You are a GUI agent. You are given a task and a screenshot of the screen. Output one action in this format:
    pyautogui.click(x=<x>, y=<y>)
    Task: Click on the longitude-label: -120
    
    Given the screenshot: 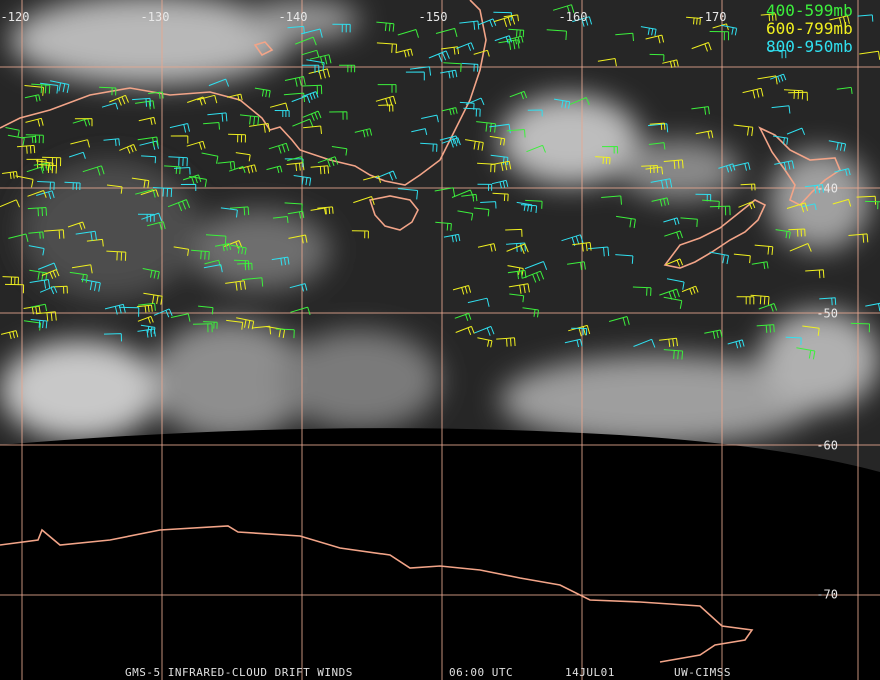 What is the action you would take?
    pyautogui.click(x=15, y=17)
    